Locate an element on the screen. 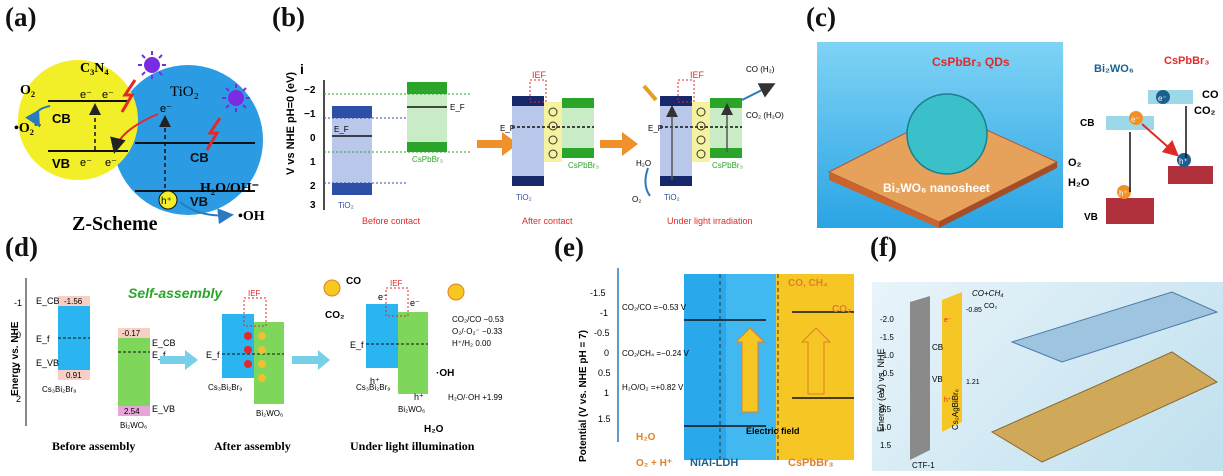  d-oh: ·OH is located at coordinates (445, 373).